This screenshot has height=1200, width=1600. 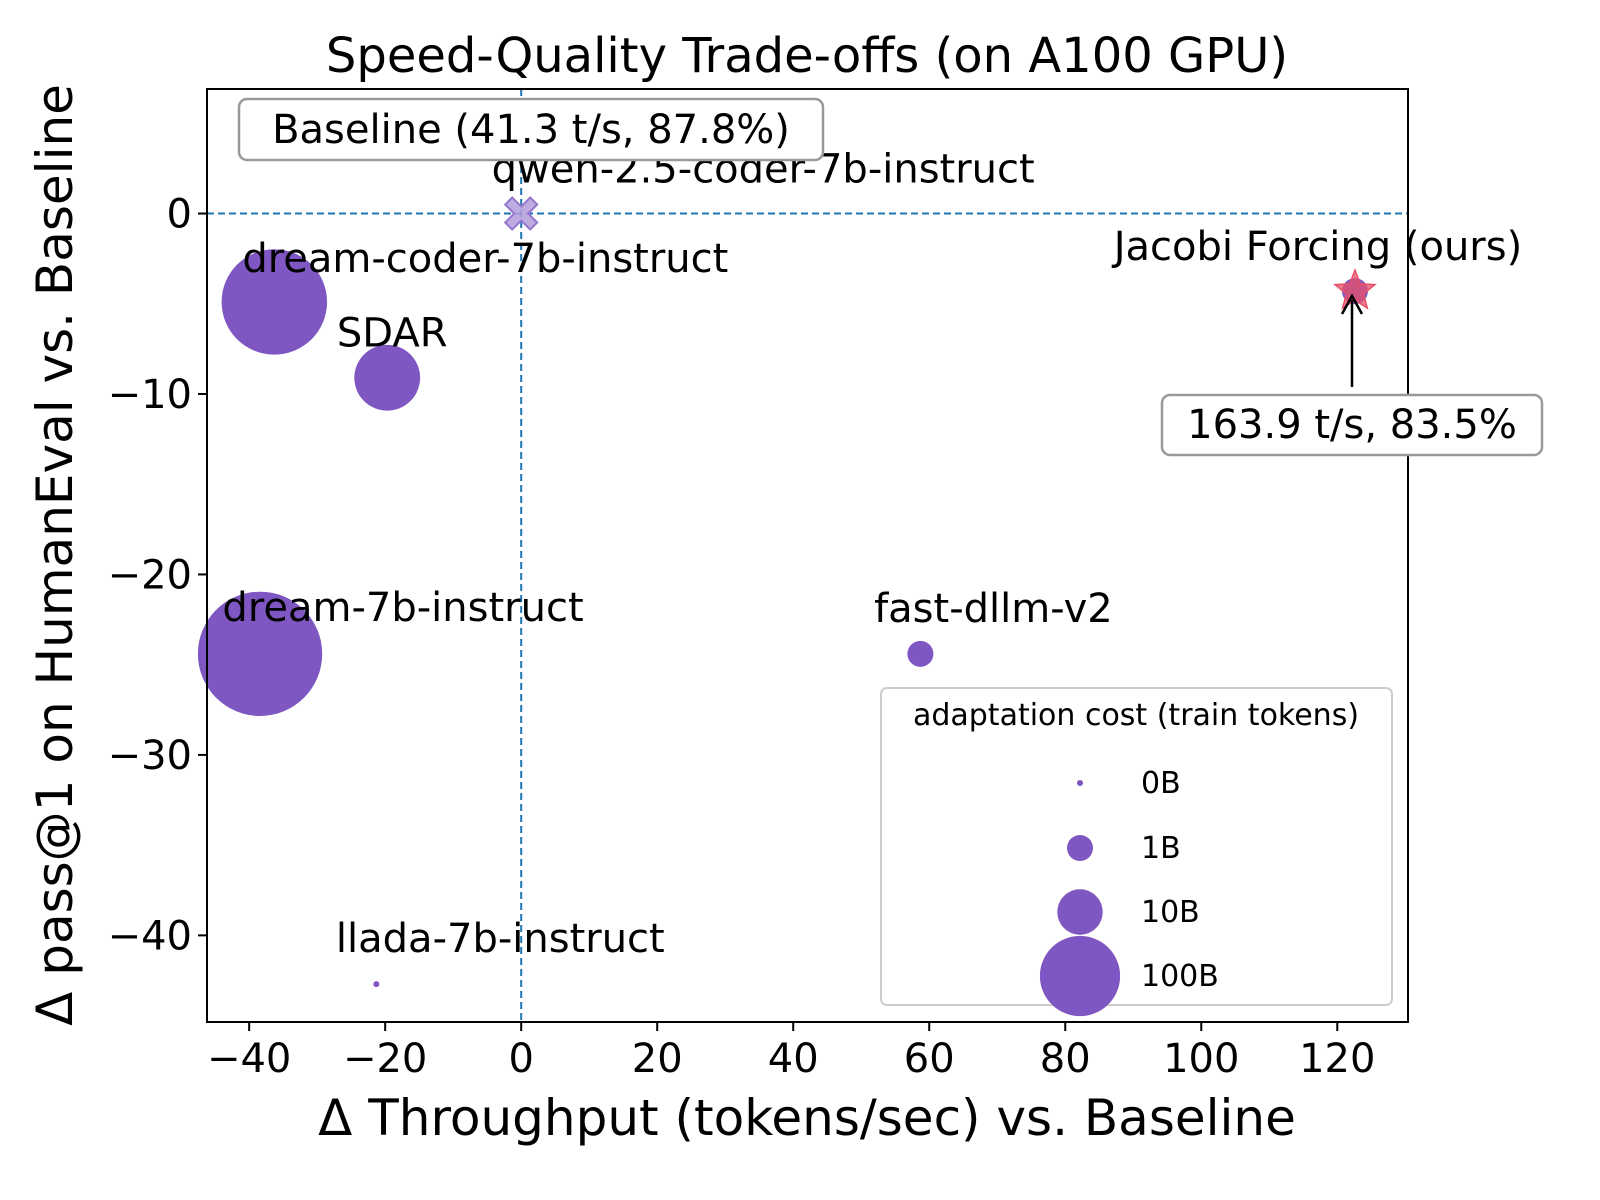 What do you see at coordinates (150, 395) in the screenshot?
I see `y-tick-label: −10` at bounding box center [150, 395].